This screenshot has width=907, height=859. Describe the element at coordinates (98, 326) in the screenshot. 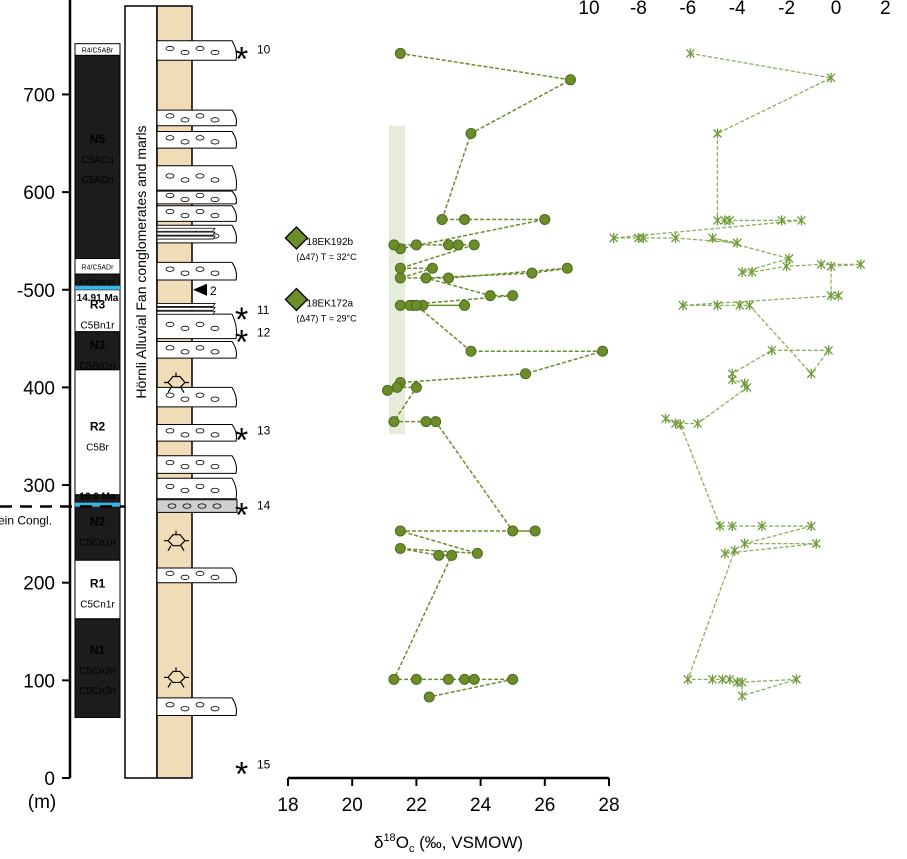

I see `magnetozone-chron: C5Bn1r` at that location.